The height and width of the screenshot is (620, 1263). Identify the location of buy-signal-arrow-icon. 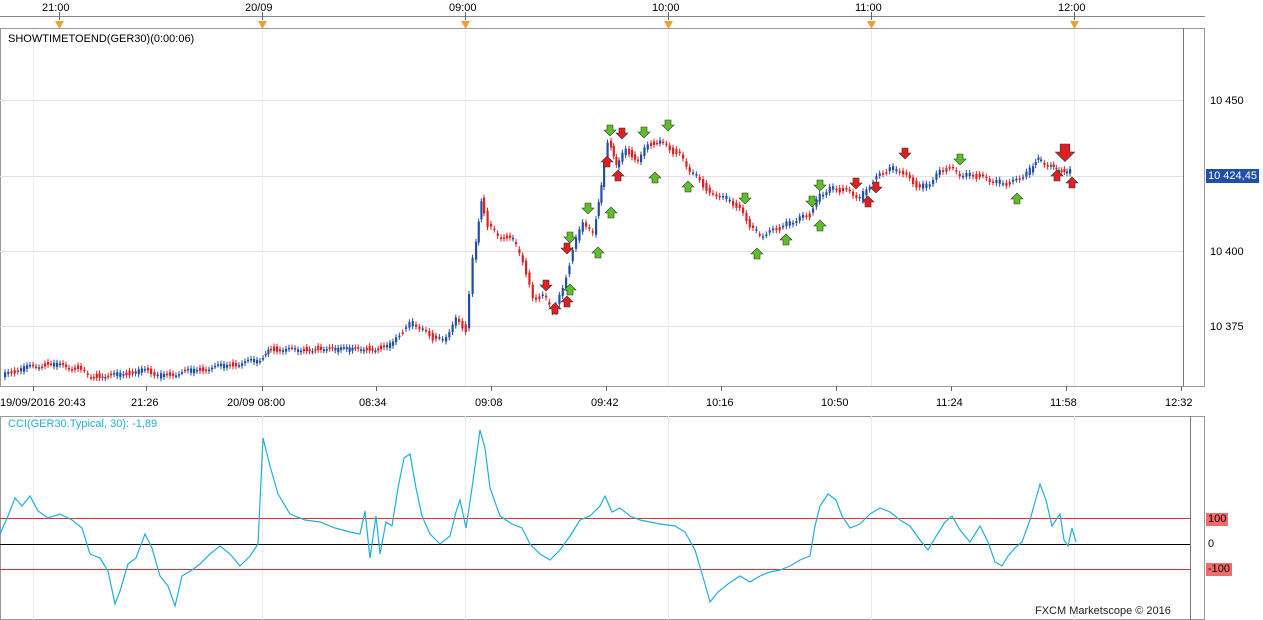
(567, 301).